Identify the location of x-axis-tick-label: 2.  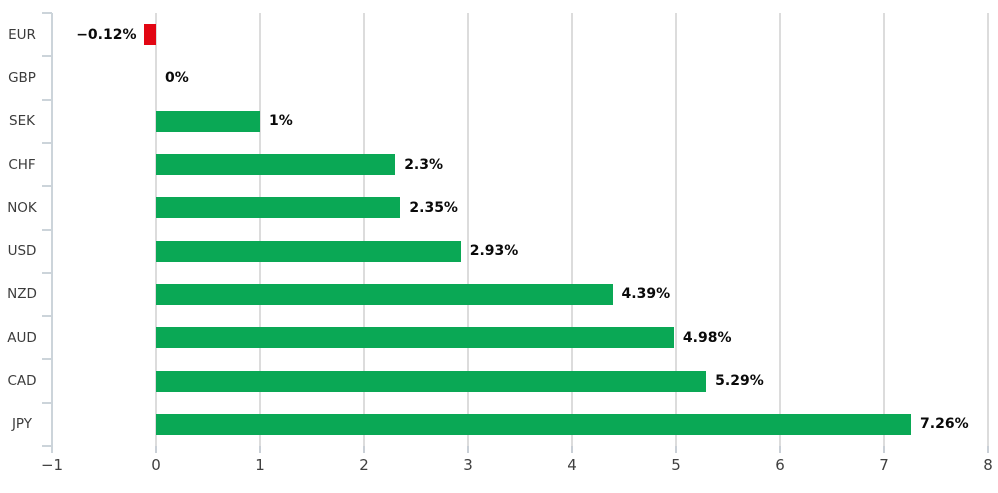
(364, 465).